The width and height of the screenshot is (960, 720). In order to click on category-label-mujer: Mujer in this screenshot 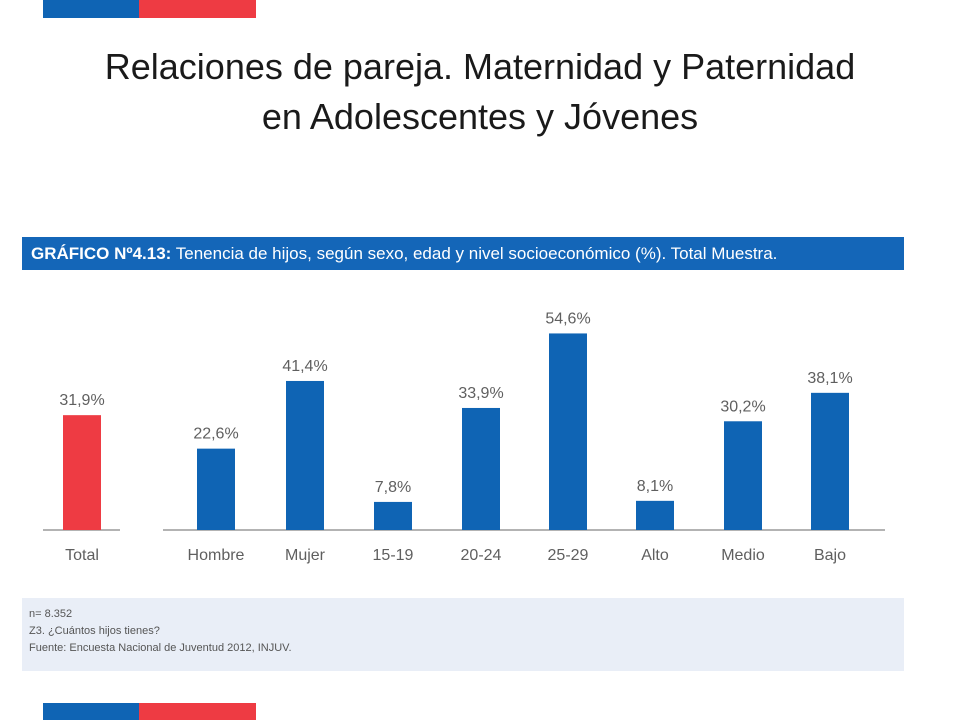, I will do `click(305, 555)`.